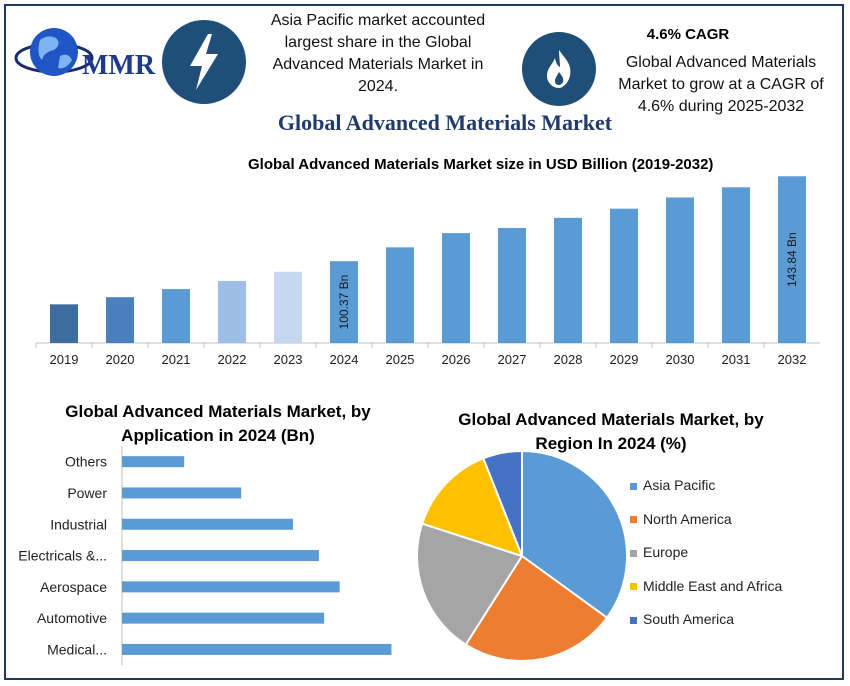  What do you see at coordinates (456, 359) in the screenshot?
I see `x-tick-label-2026: 2026` at bounding box center [456, 359].